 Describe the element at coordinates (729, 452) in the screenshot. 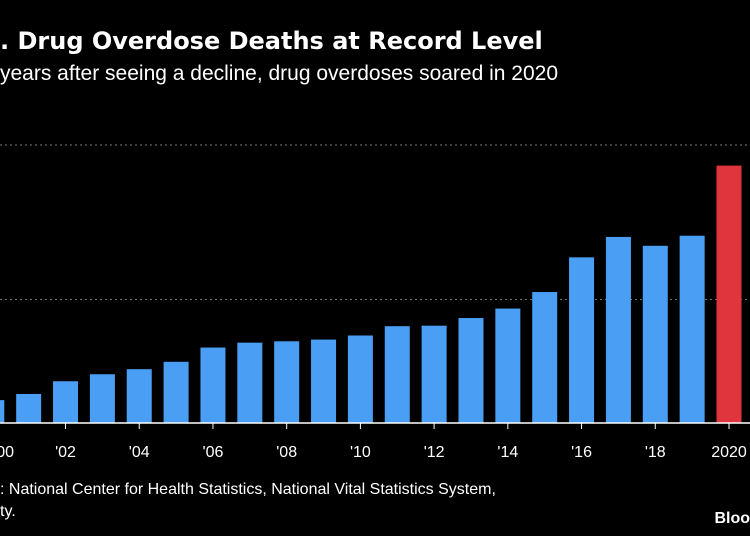

I see `tick-label-2020: 2020` at that location.